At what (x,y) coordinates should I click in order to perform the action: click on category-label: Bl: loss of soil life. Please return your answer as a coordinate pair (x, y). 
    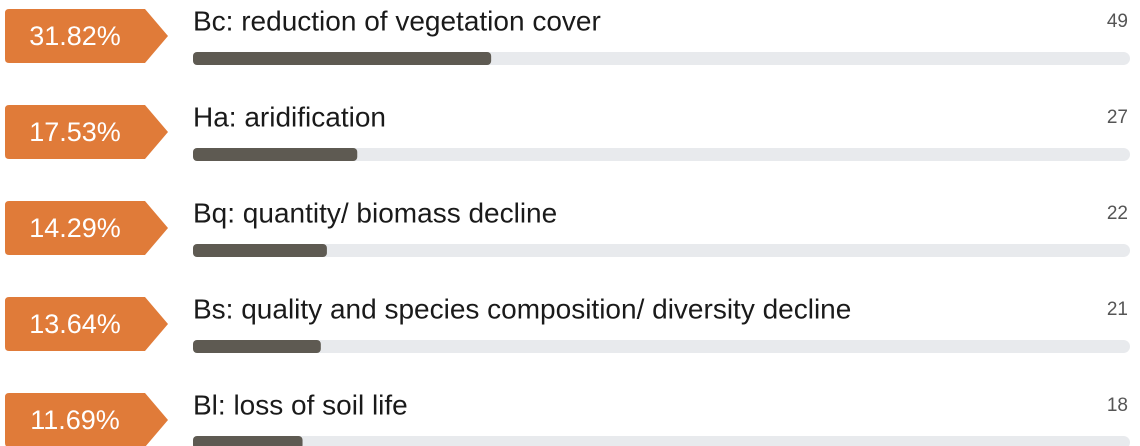
    Looking at the image, I should click on (300, 404).